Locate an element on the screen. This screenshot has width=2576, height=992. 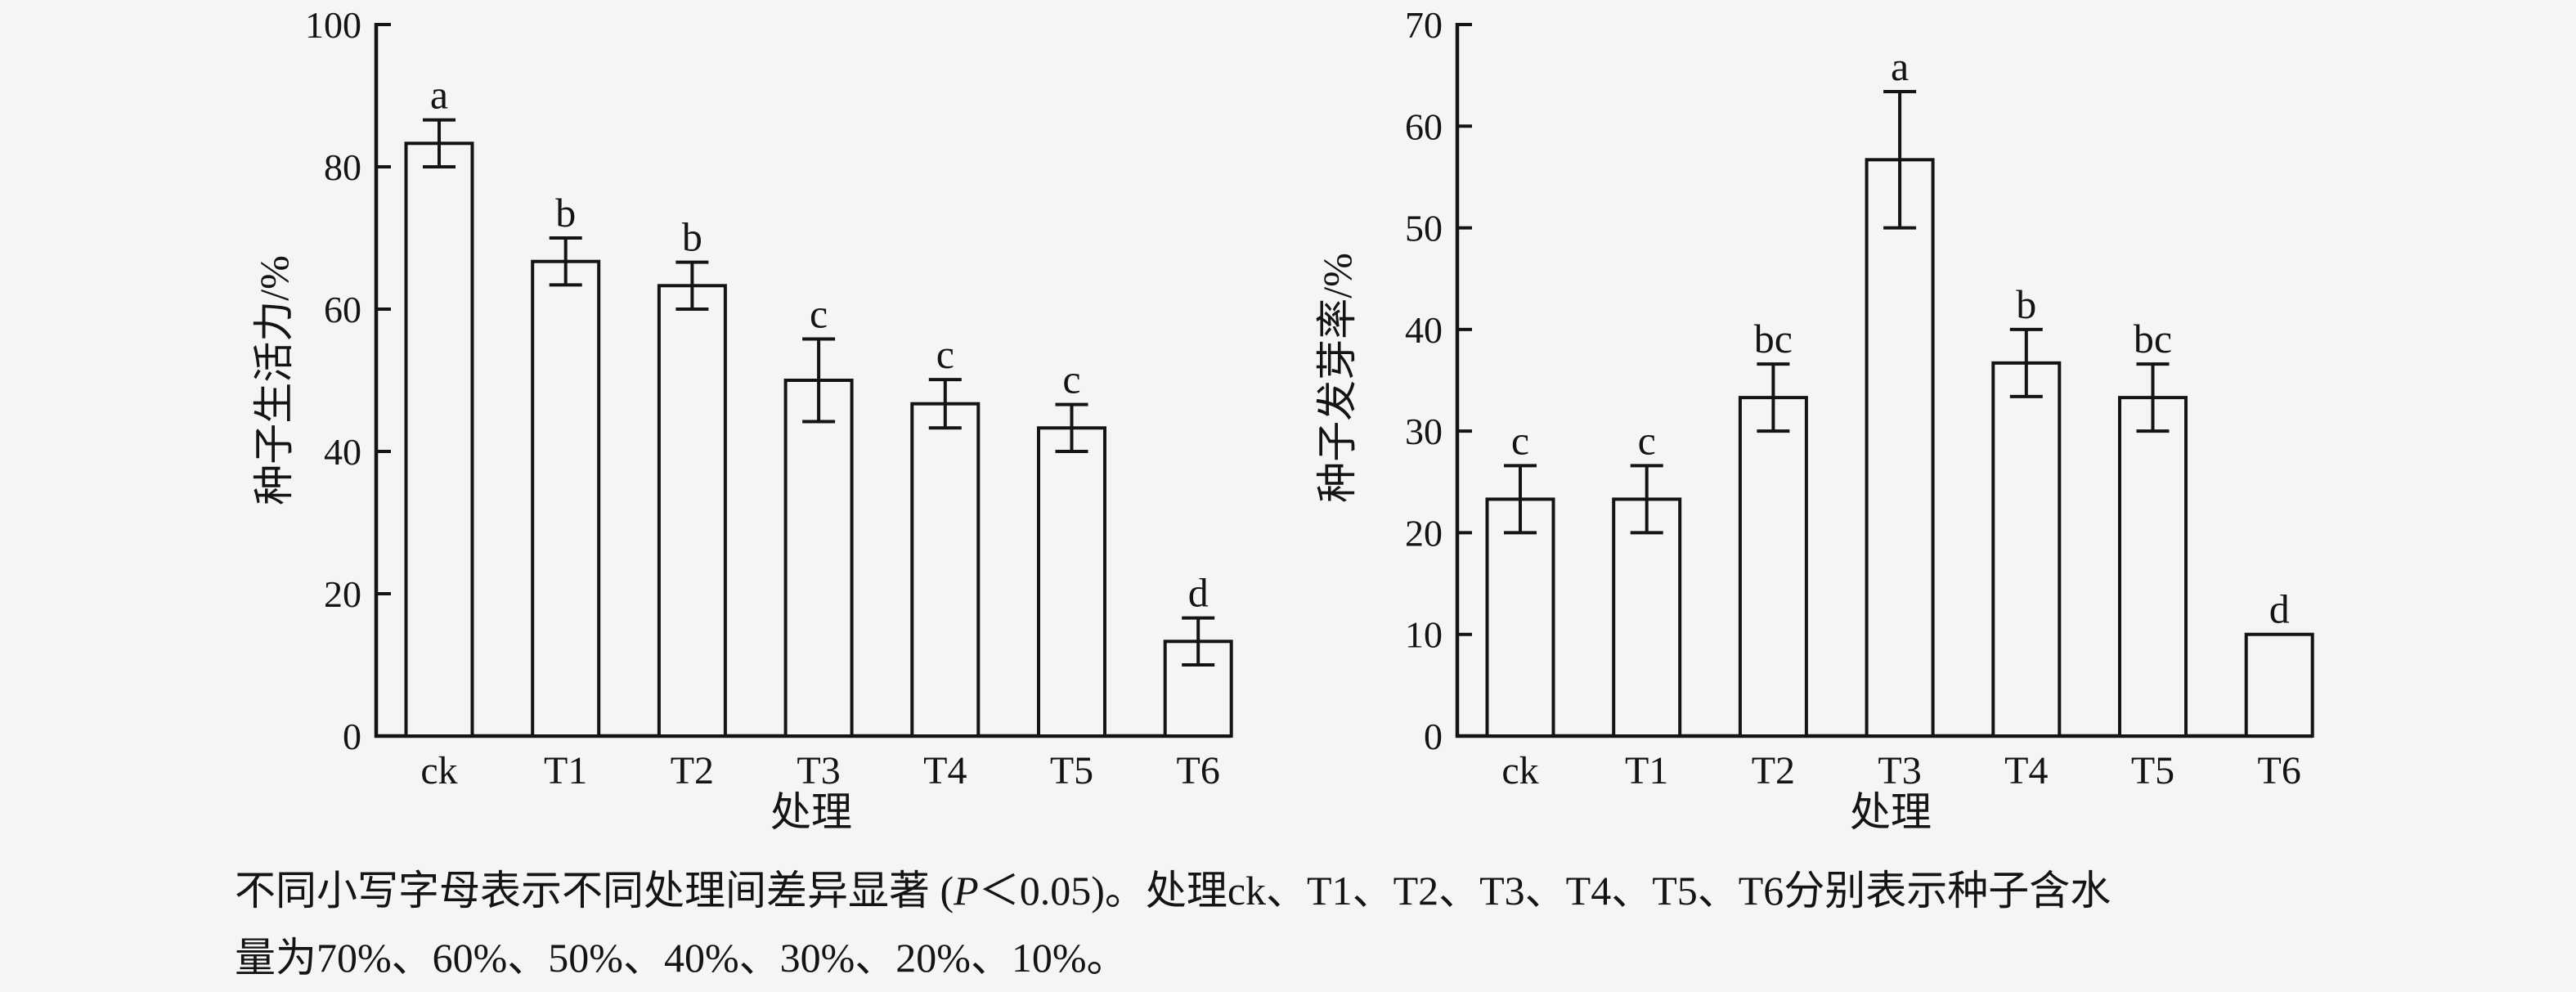
sig-letter-ck: a is located at coordinates (439, 95).